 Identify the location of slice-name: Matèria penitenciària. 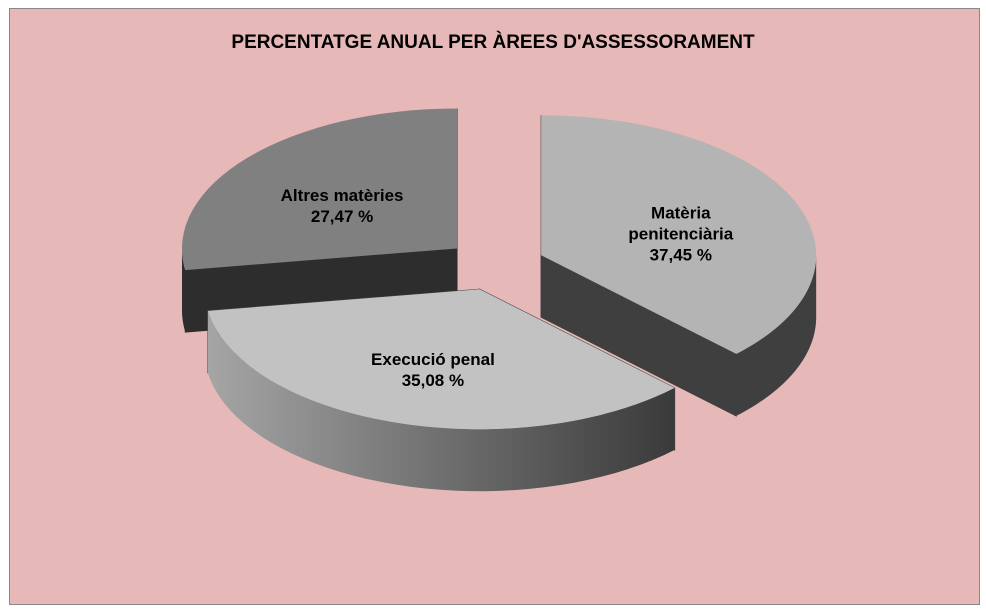
(681, 223).